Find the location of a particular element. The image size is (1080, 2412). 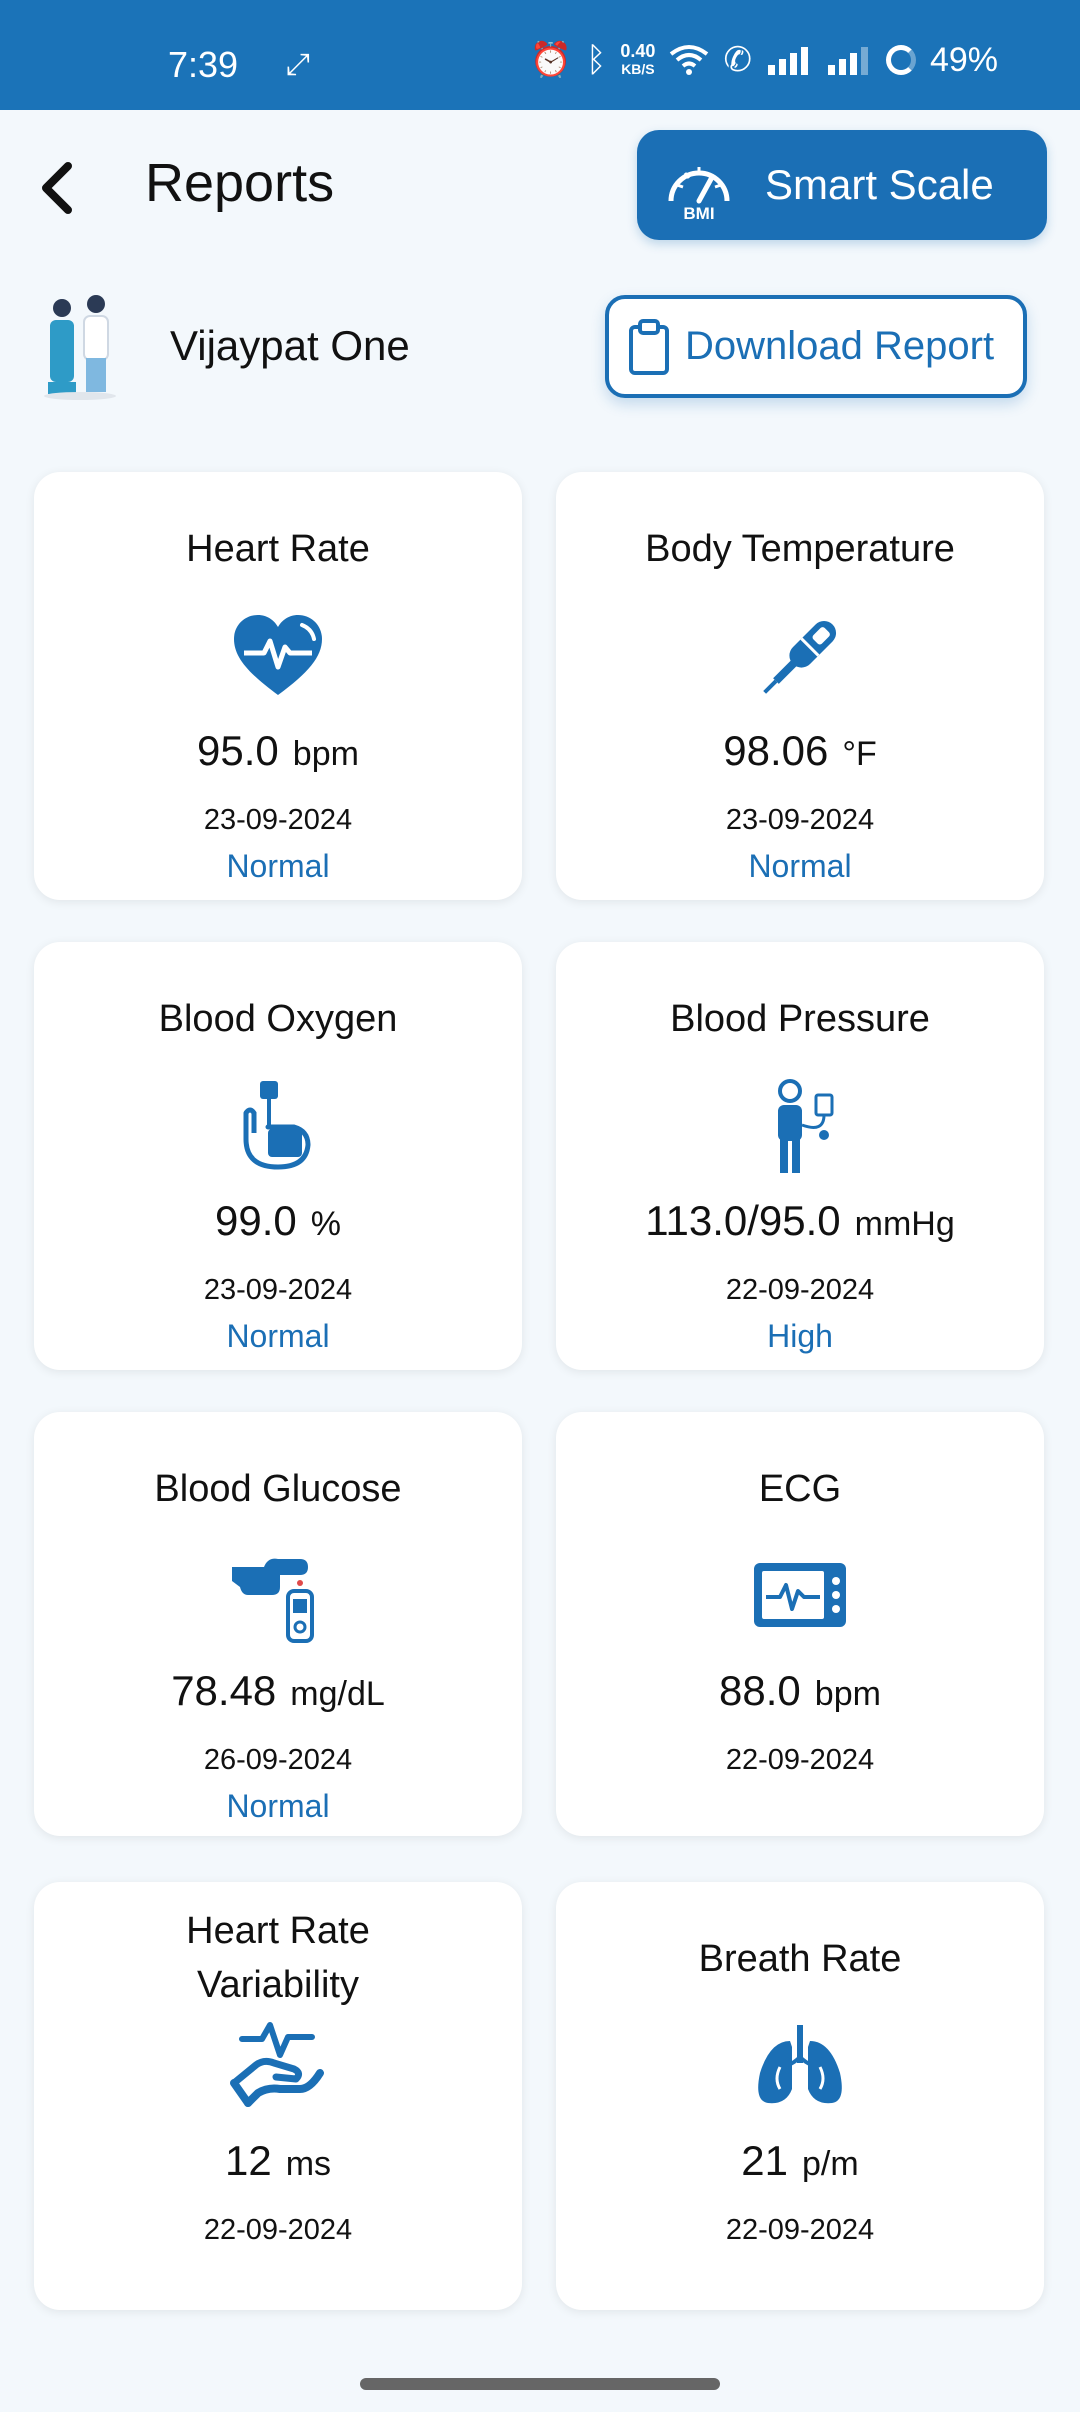

heart-rate-variability-card: Heart Rate Variability 12 ms 22-09-2024 is located at coordinates (278, 2096).